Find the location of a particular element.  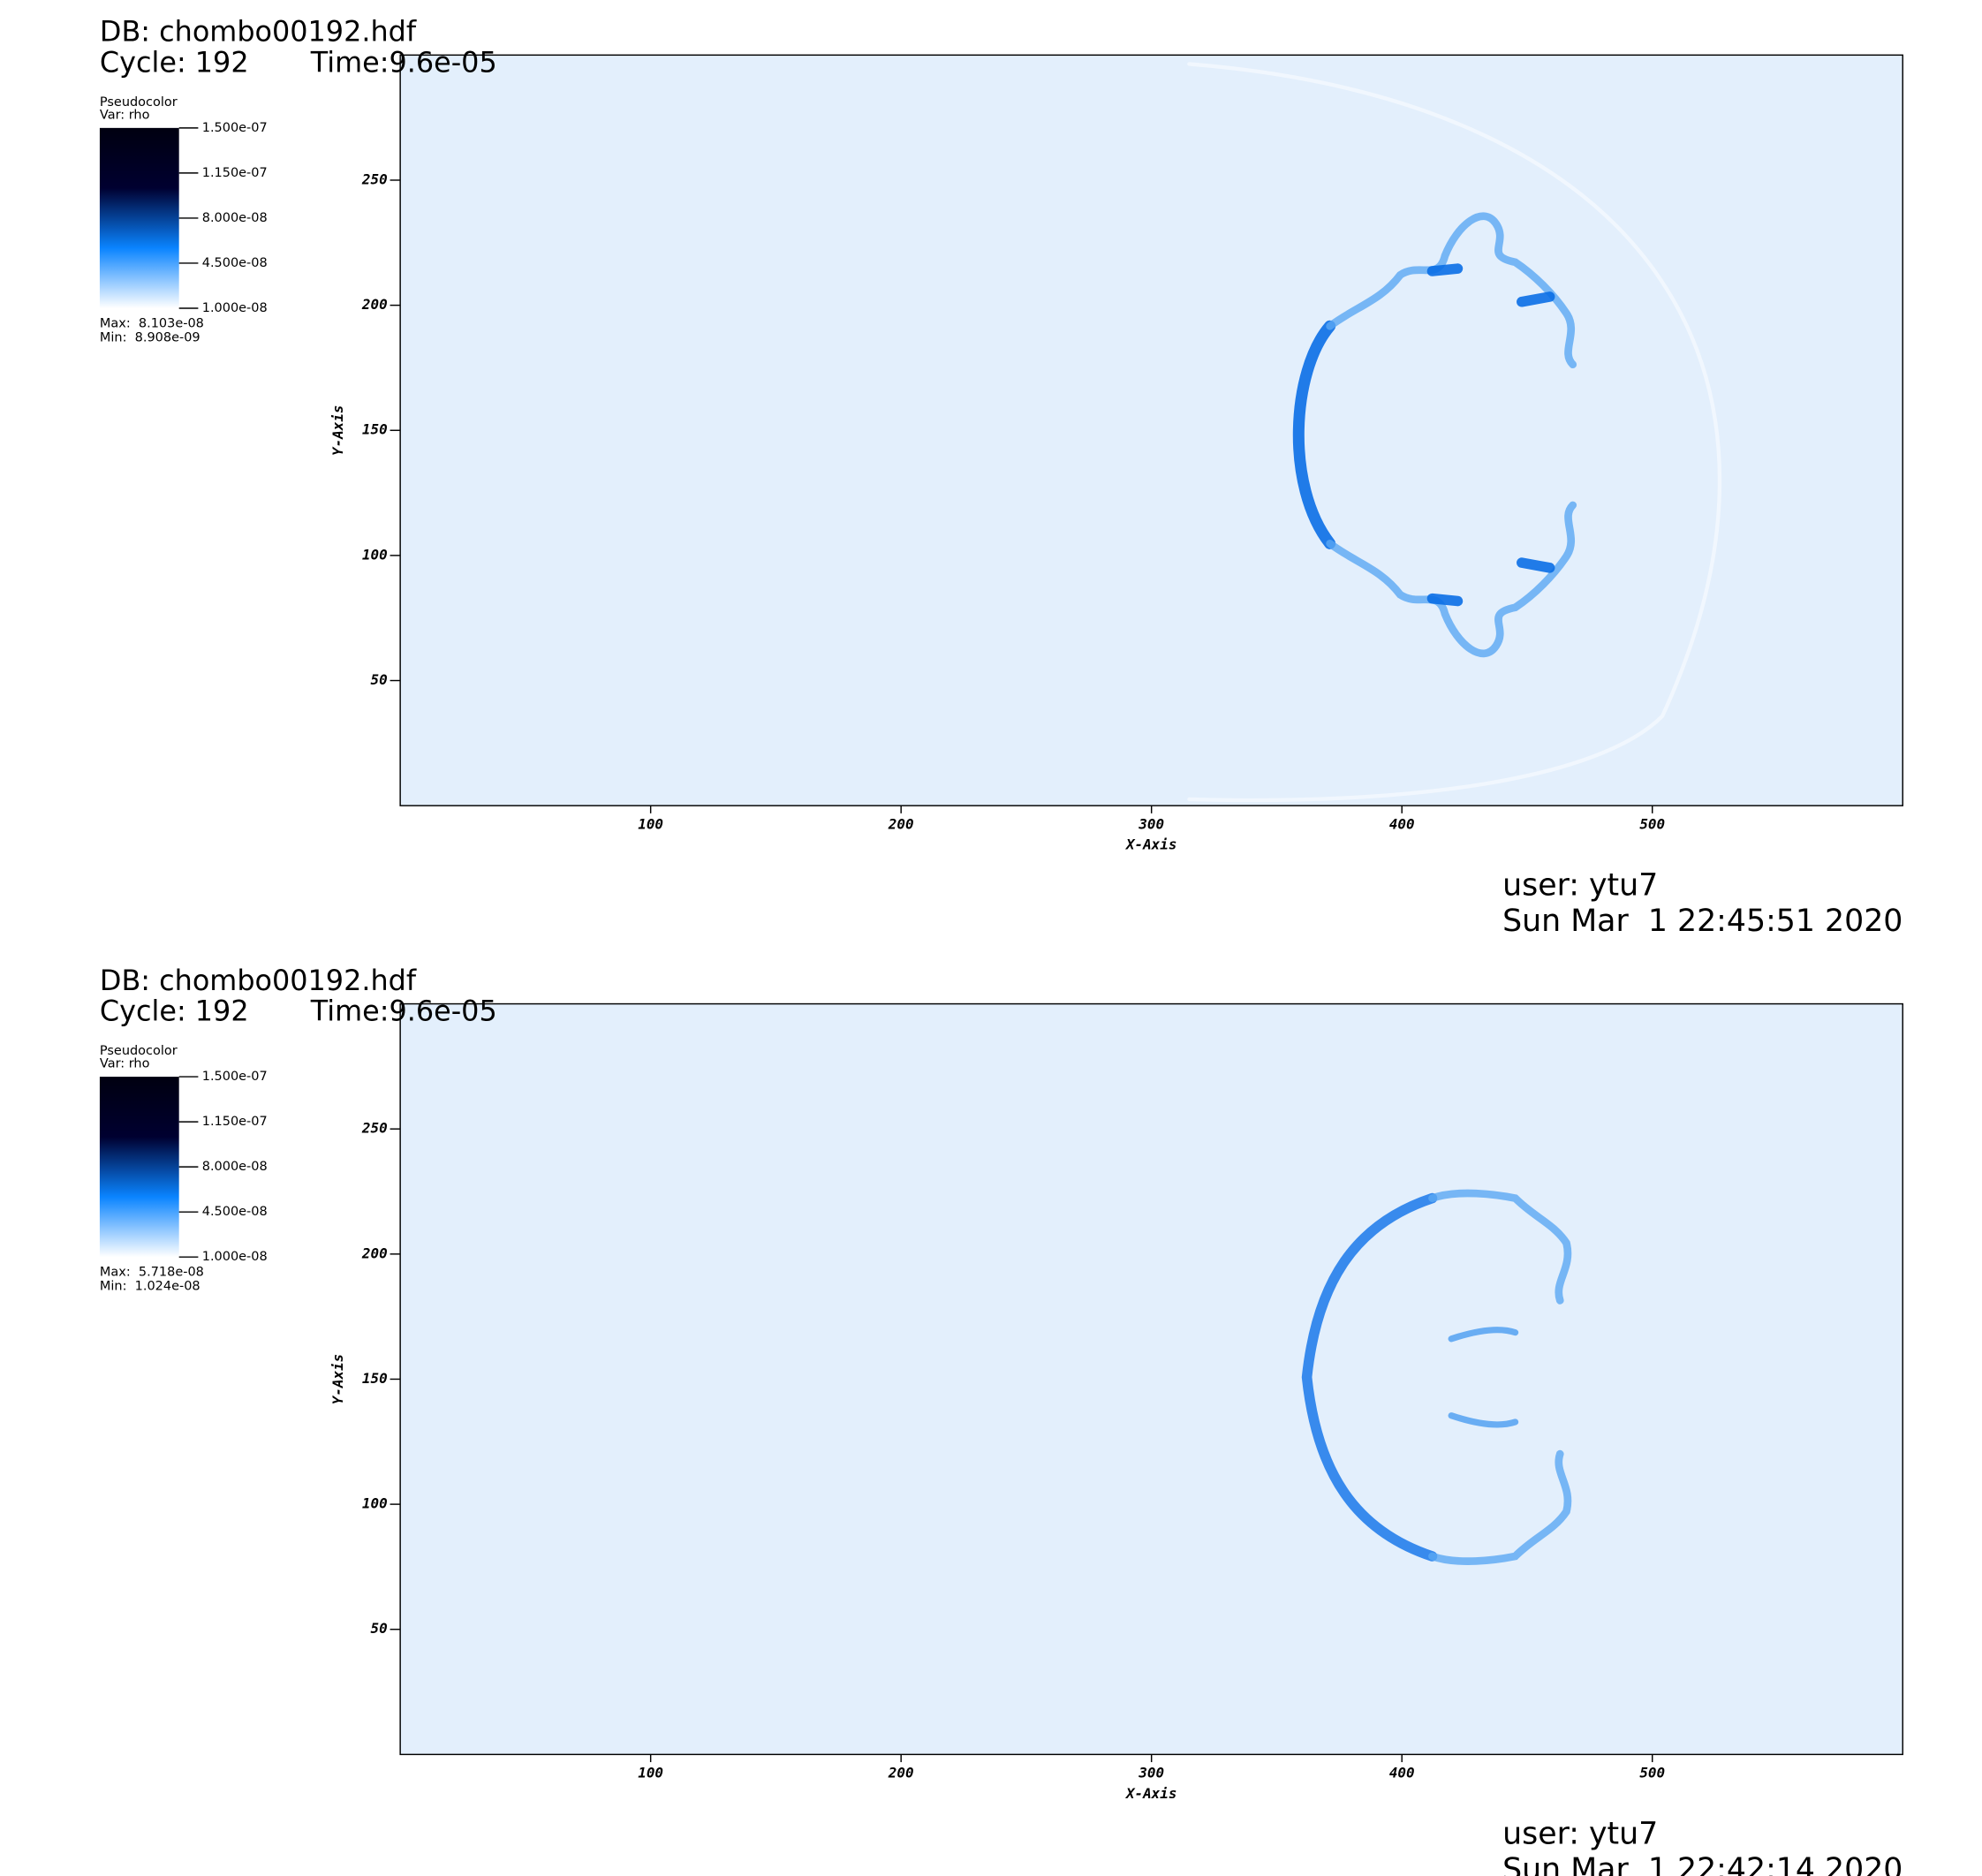

min-label: Min: 1.024e-08 is located at coordinates (150, 1287).